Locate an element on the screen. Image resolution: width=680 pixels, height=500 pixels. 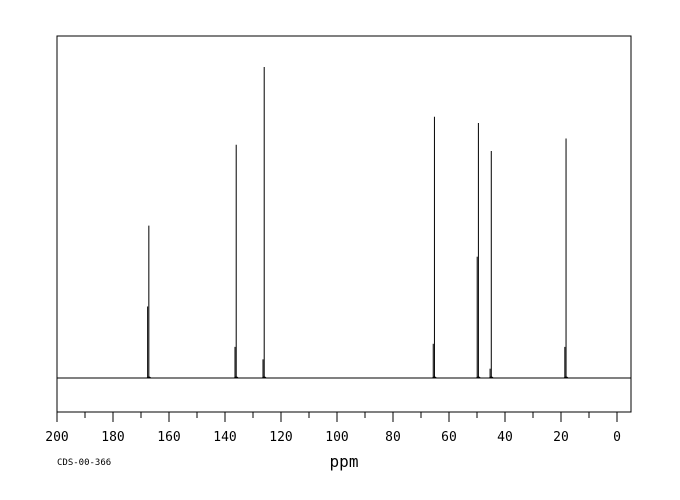
x-tick-label: 0 is located at coordinates (617, 437).